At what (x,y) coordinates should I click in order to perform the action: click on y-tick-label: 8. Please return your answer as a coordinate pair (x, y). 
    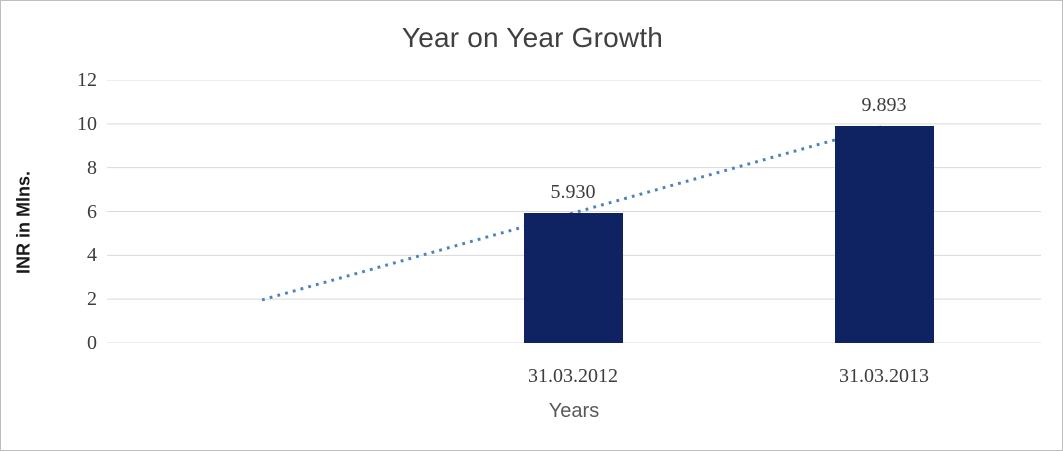
    Looking at the image, I should click on (92, 167).